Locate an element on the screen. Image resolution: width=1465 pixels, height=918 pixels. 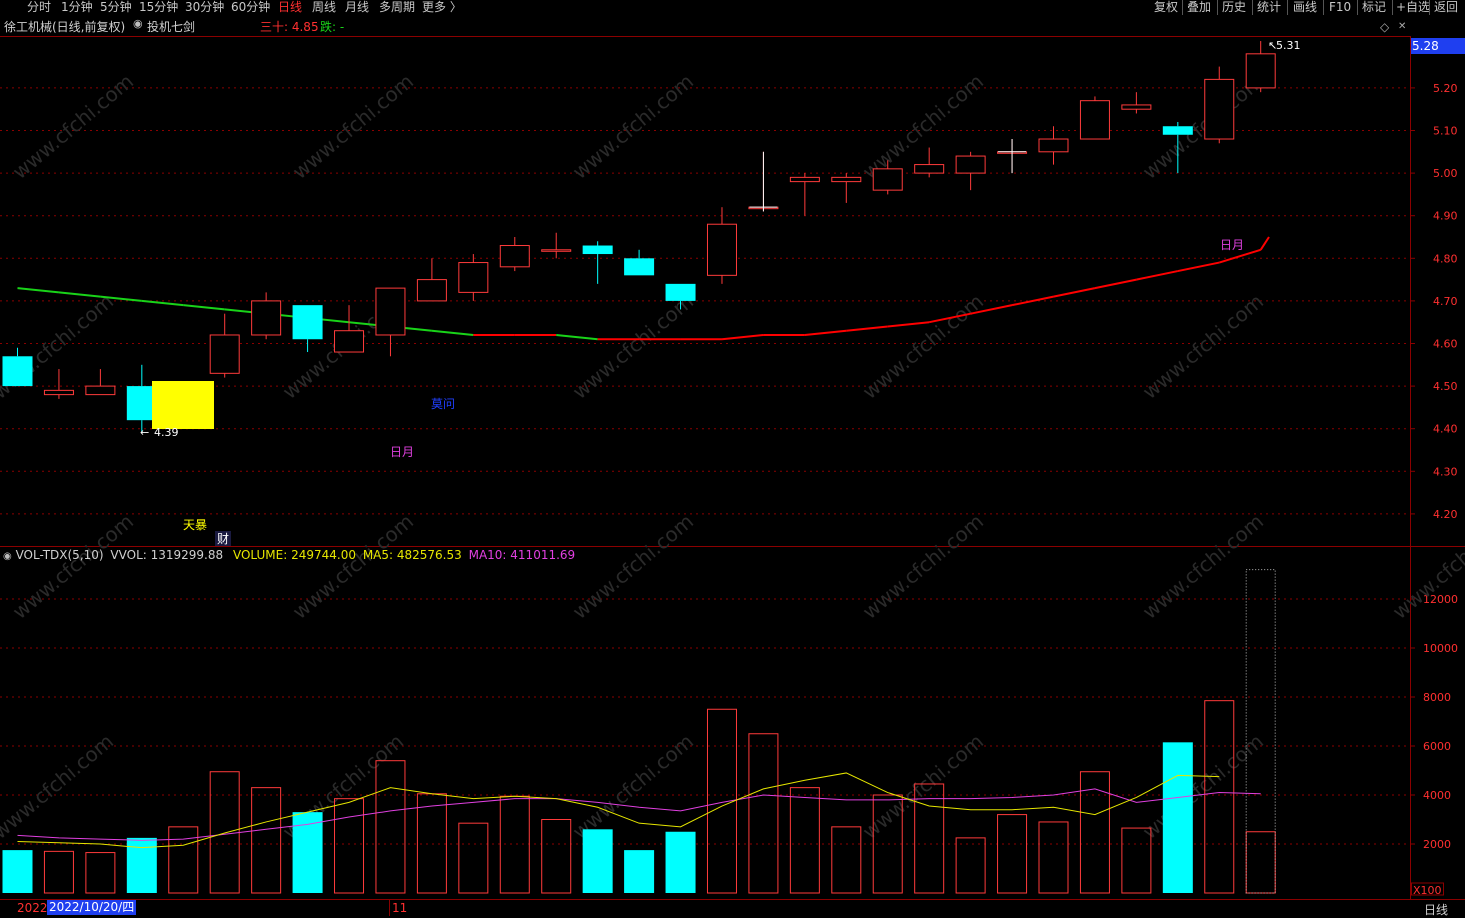
price-tick-label: 4.70 is located at coordinates (1445, 301).